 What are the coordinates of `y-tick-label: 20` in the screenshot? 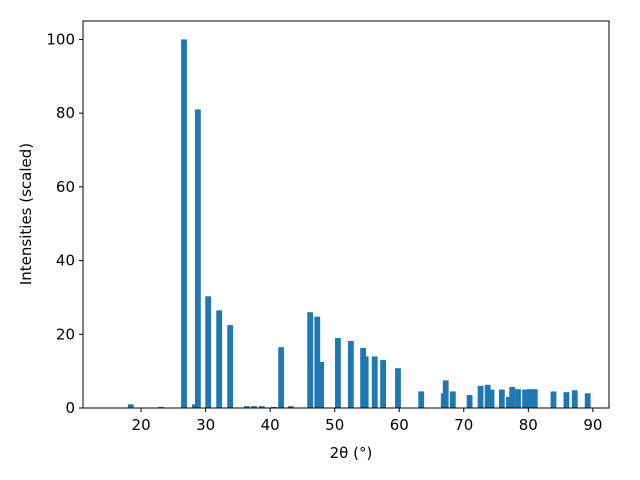 It's located at (65, 334).